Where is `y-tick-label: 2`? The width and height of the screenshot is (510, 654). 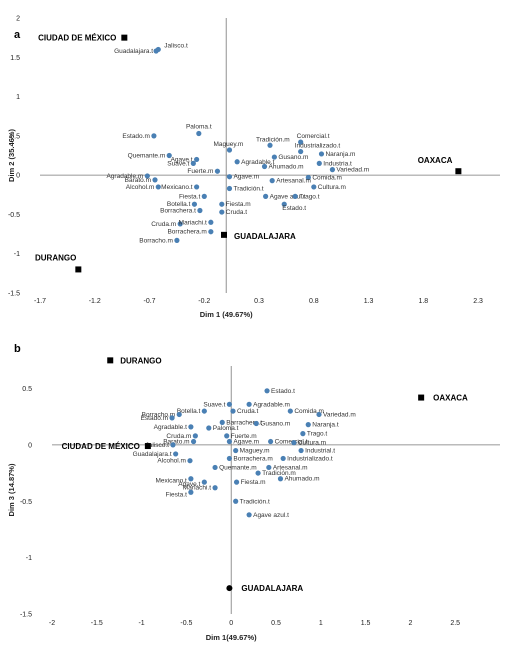
y-tick-label: 2 is located at coordinates (18, 19).